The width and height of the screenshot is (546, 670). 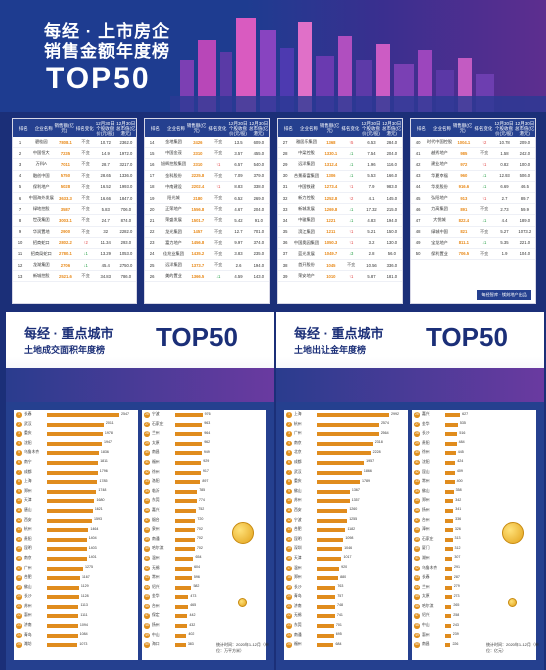 I want to click on price-cell: 13.5, so click(x=238, y=142).